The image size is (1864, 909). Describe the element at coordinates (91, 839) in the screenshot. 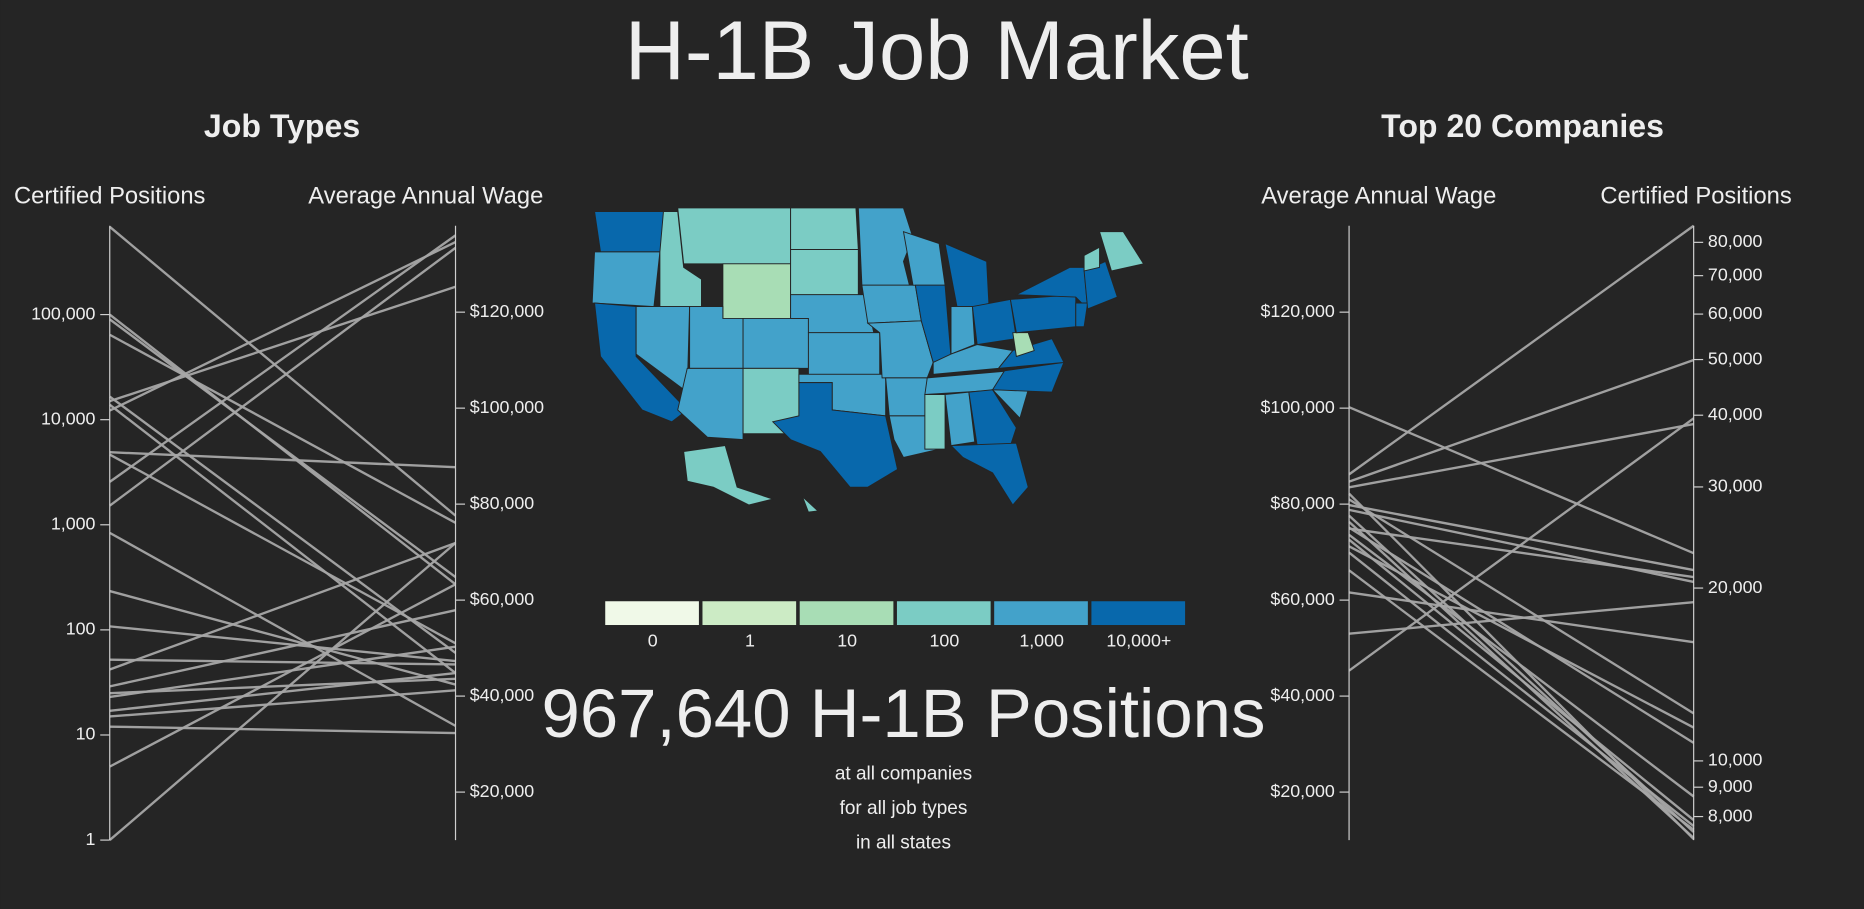

I see `tick-label: 1` at that location.